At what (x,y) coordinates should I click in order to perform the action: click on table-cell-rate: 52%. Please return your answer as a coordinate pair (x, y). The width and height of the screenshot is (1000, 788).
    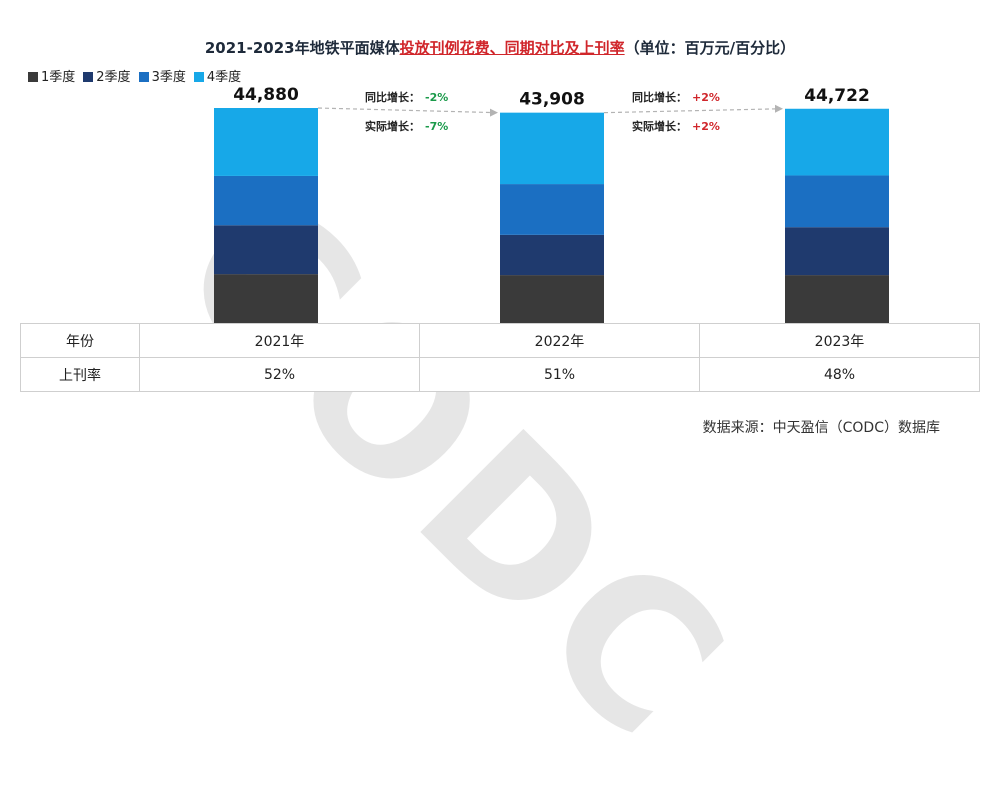
    Looking at the image, I should click on (279, 374).